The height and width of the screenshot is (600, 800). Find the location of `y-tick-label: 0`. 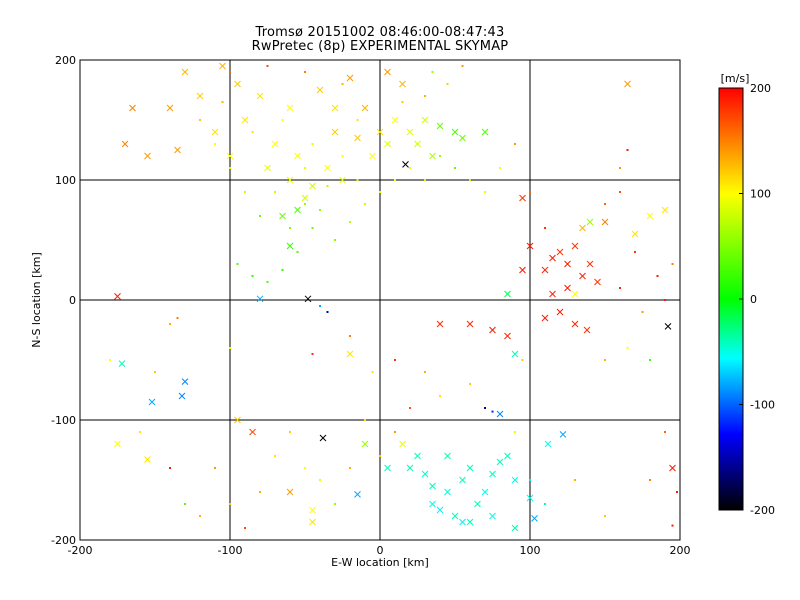

y-tick-label: 0 is located at coordinates (72, 300).